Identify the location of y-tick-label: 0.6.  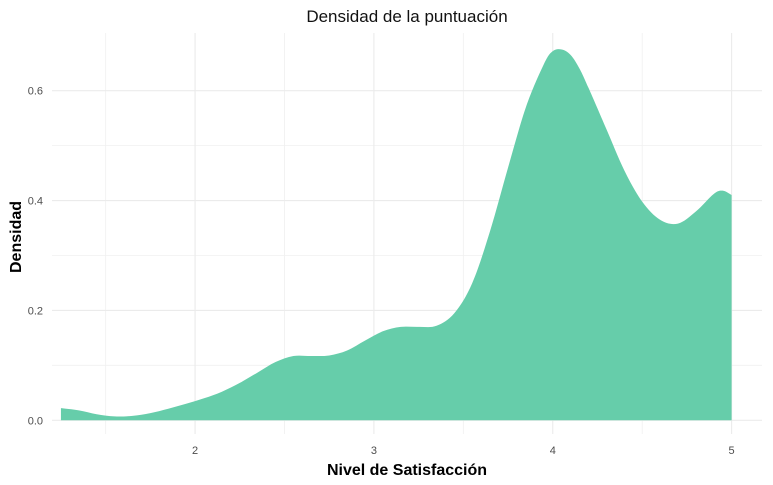
(35, 92).